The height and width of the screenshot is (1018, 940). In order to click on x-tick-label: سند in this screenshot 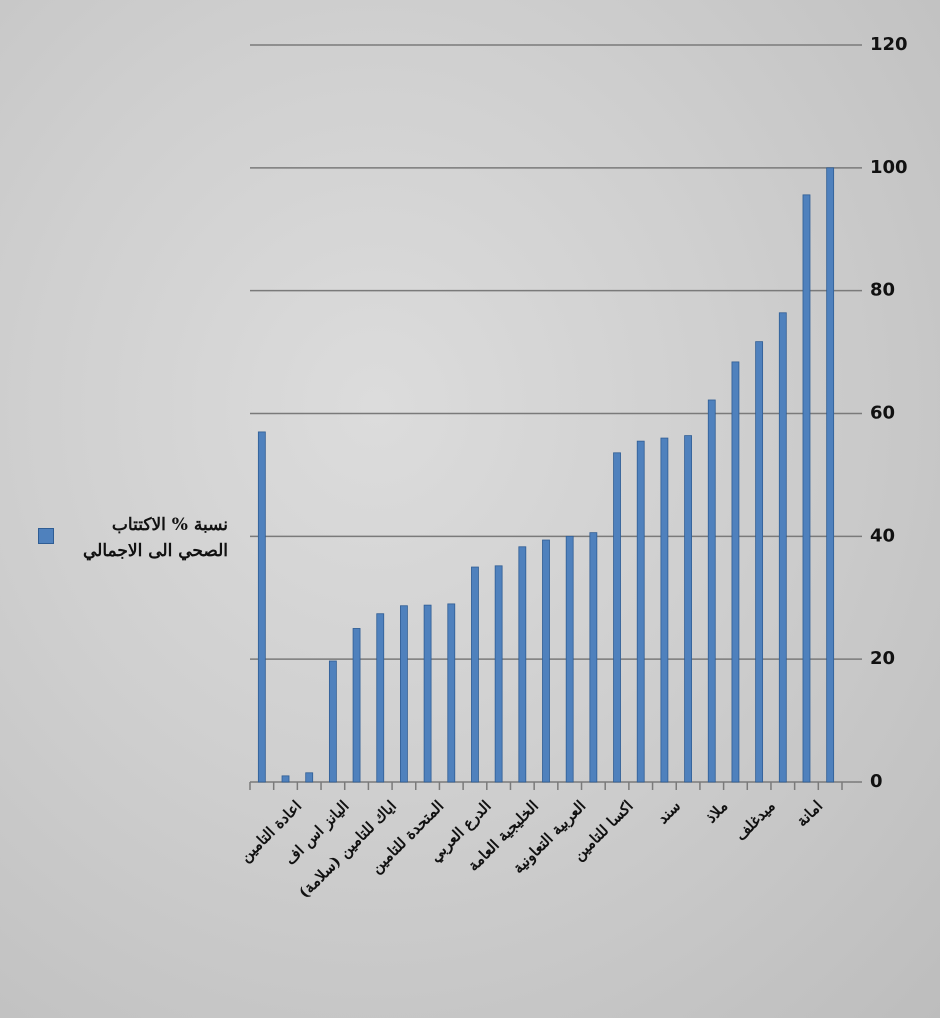, I will do `click(669, 812)`.